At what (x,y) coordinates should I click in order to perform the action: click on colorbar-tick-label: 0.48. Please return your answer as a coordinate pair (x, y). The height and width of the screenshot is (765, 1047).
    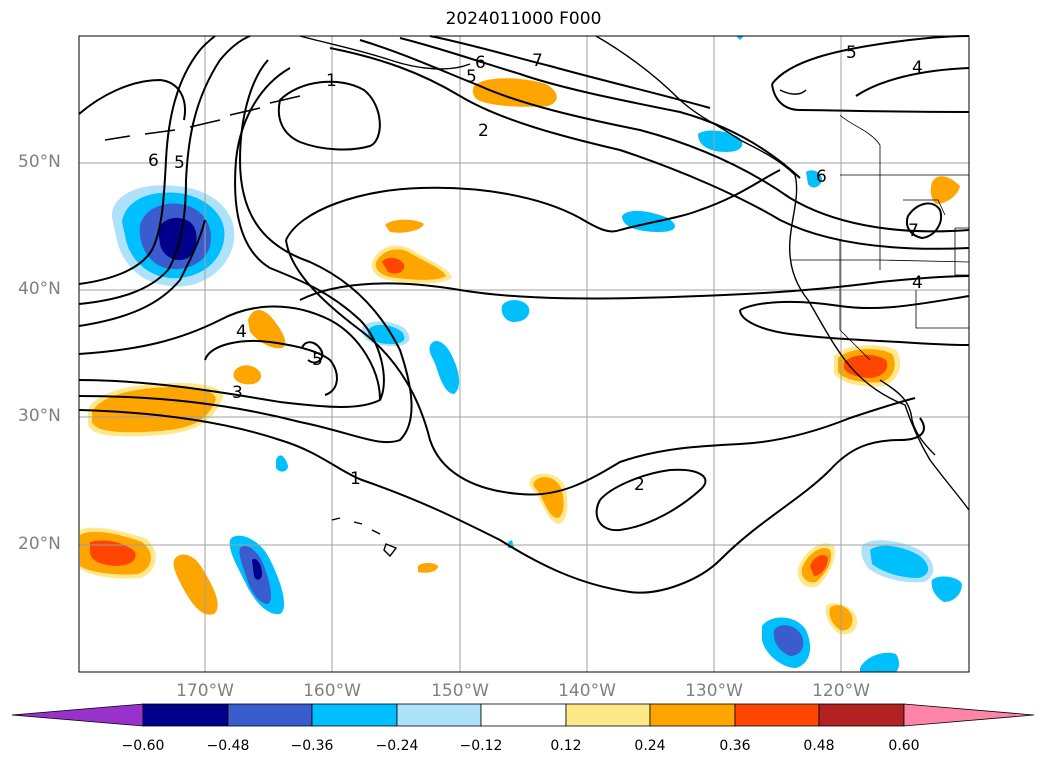
    Looking at the image, I should click on (819, 746).